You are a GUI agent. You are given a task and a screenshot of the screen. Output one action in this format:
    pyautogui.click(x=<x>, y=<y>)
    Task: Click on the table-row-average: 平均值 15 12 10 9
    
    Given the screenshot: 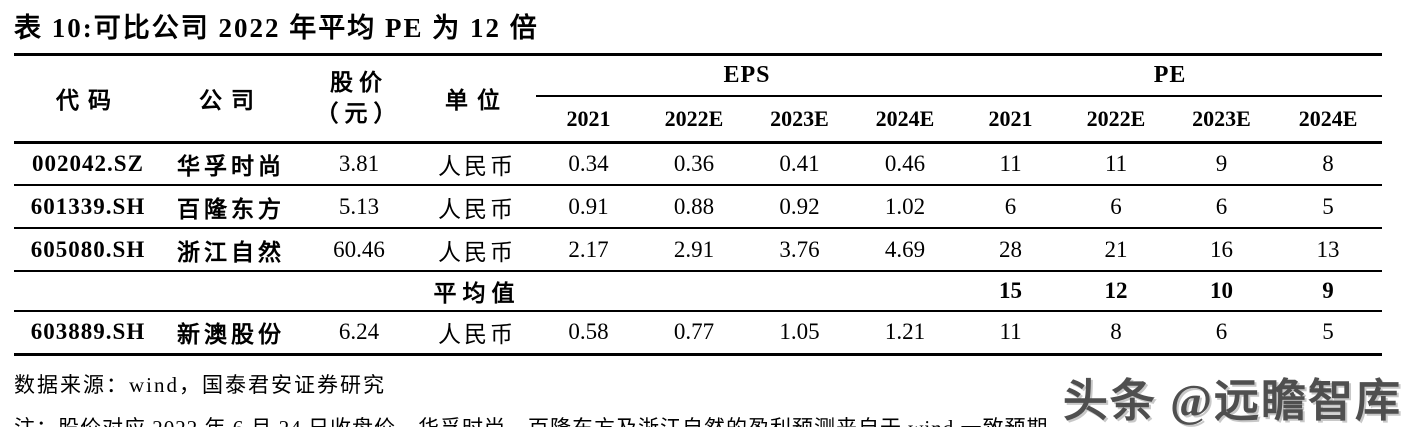 What is the action you would take?
    pyautogui.click(x=698, y=291)
    